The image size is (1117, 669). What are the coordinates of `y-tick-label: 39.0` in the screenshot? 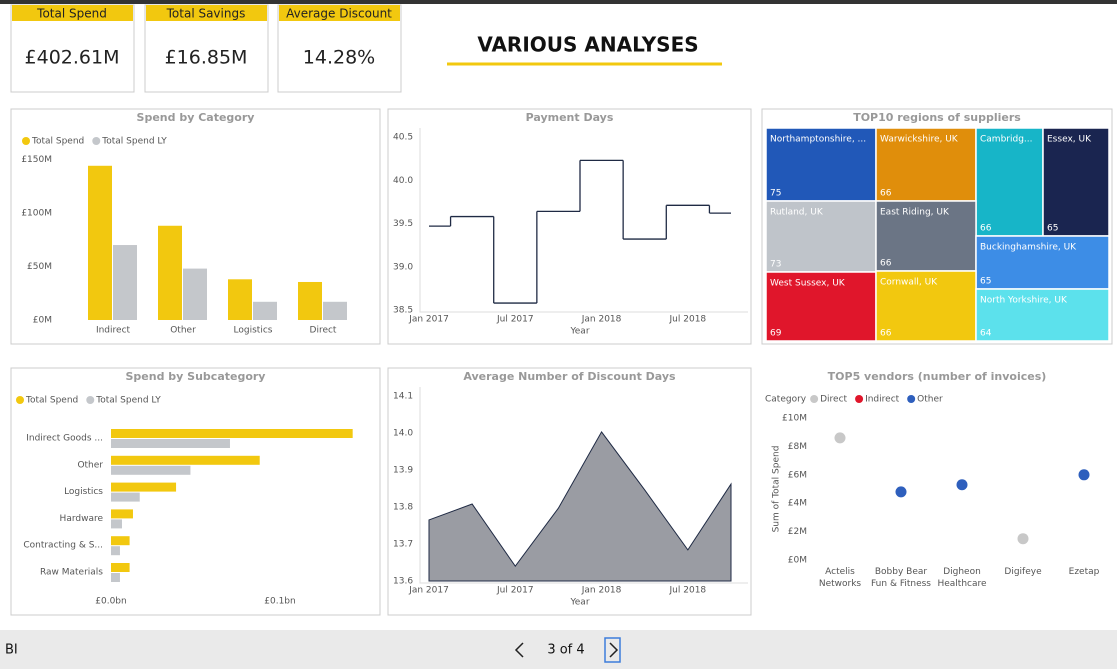 It's located at (403, 267).